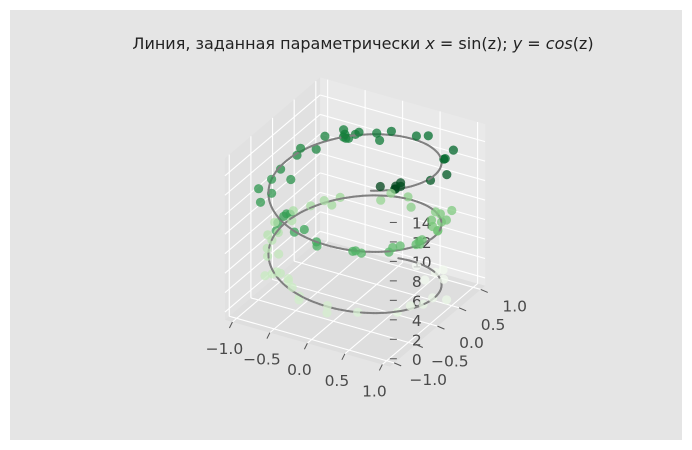 This screenshot has height=450, width=692. I want to click on y-tick-label: −1.0, so click(428, 380).